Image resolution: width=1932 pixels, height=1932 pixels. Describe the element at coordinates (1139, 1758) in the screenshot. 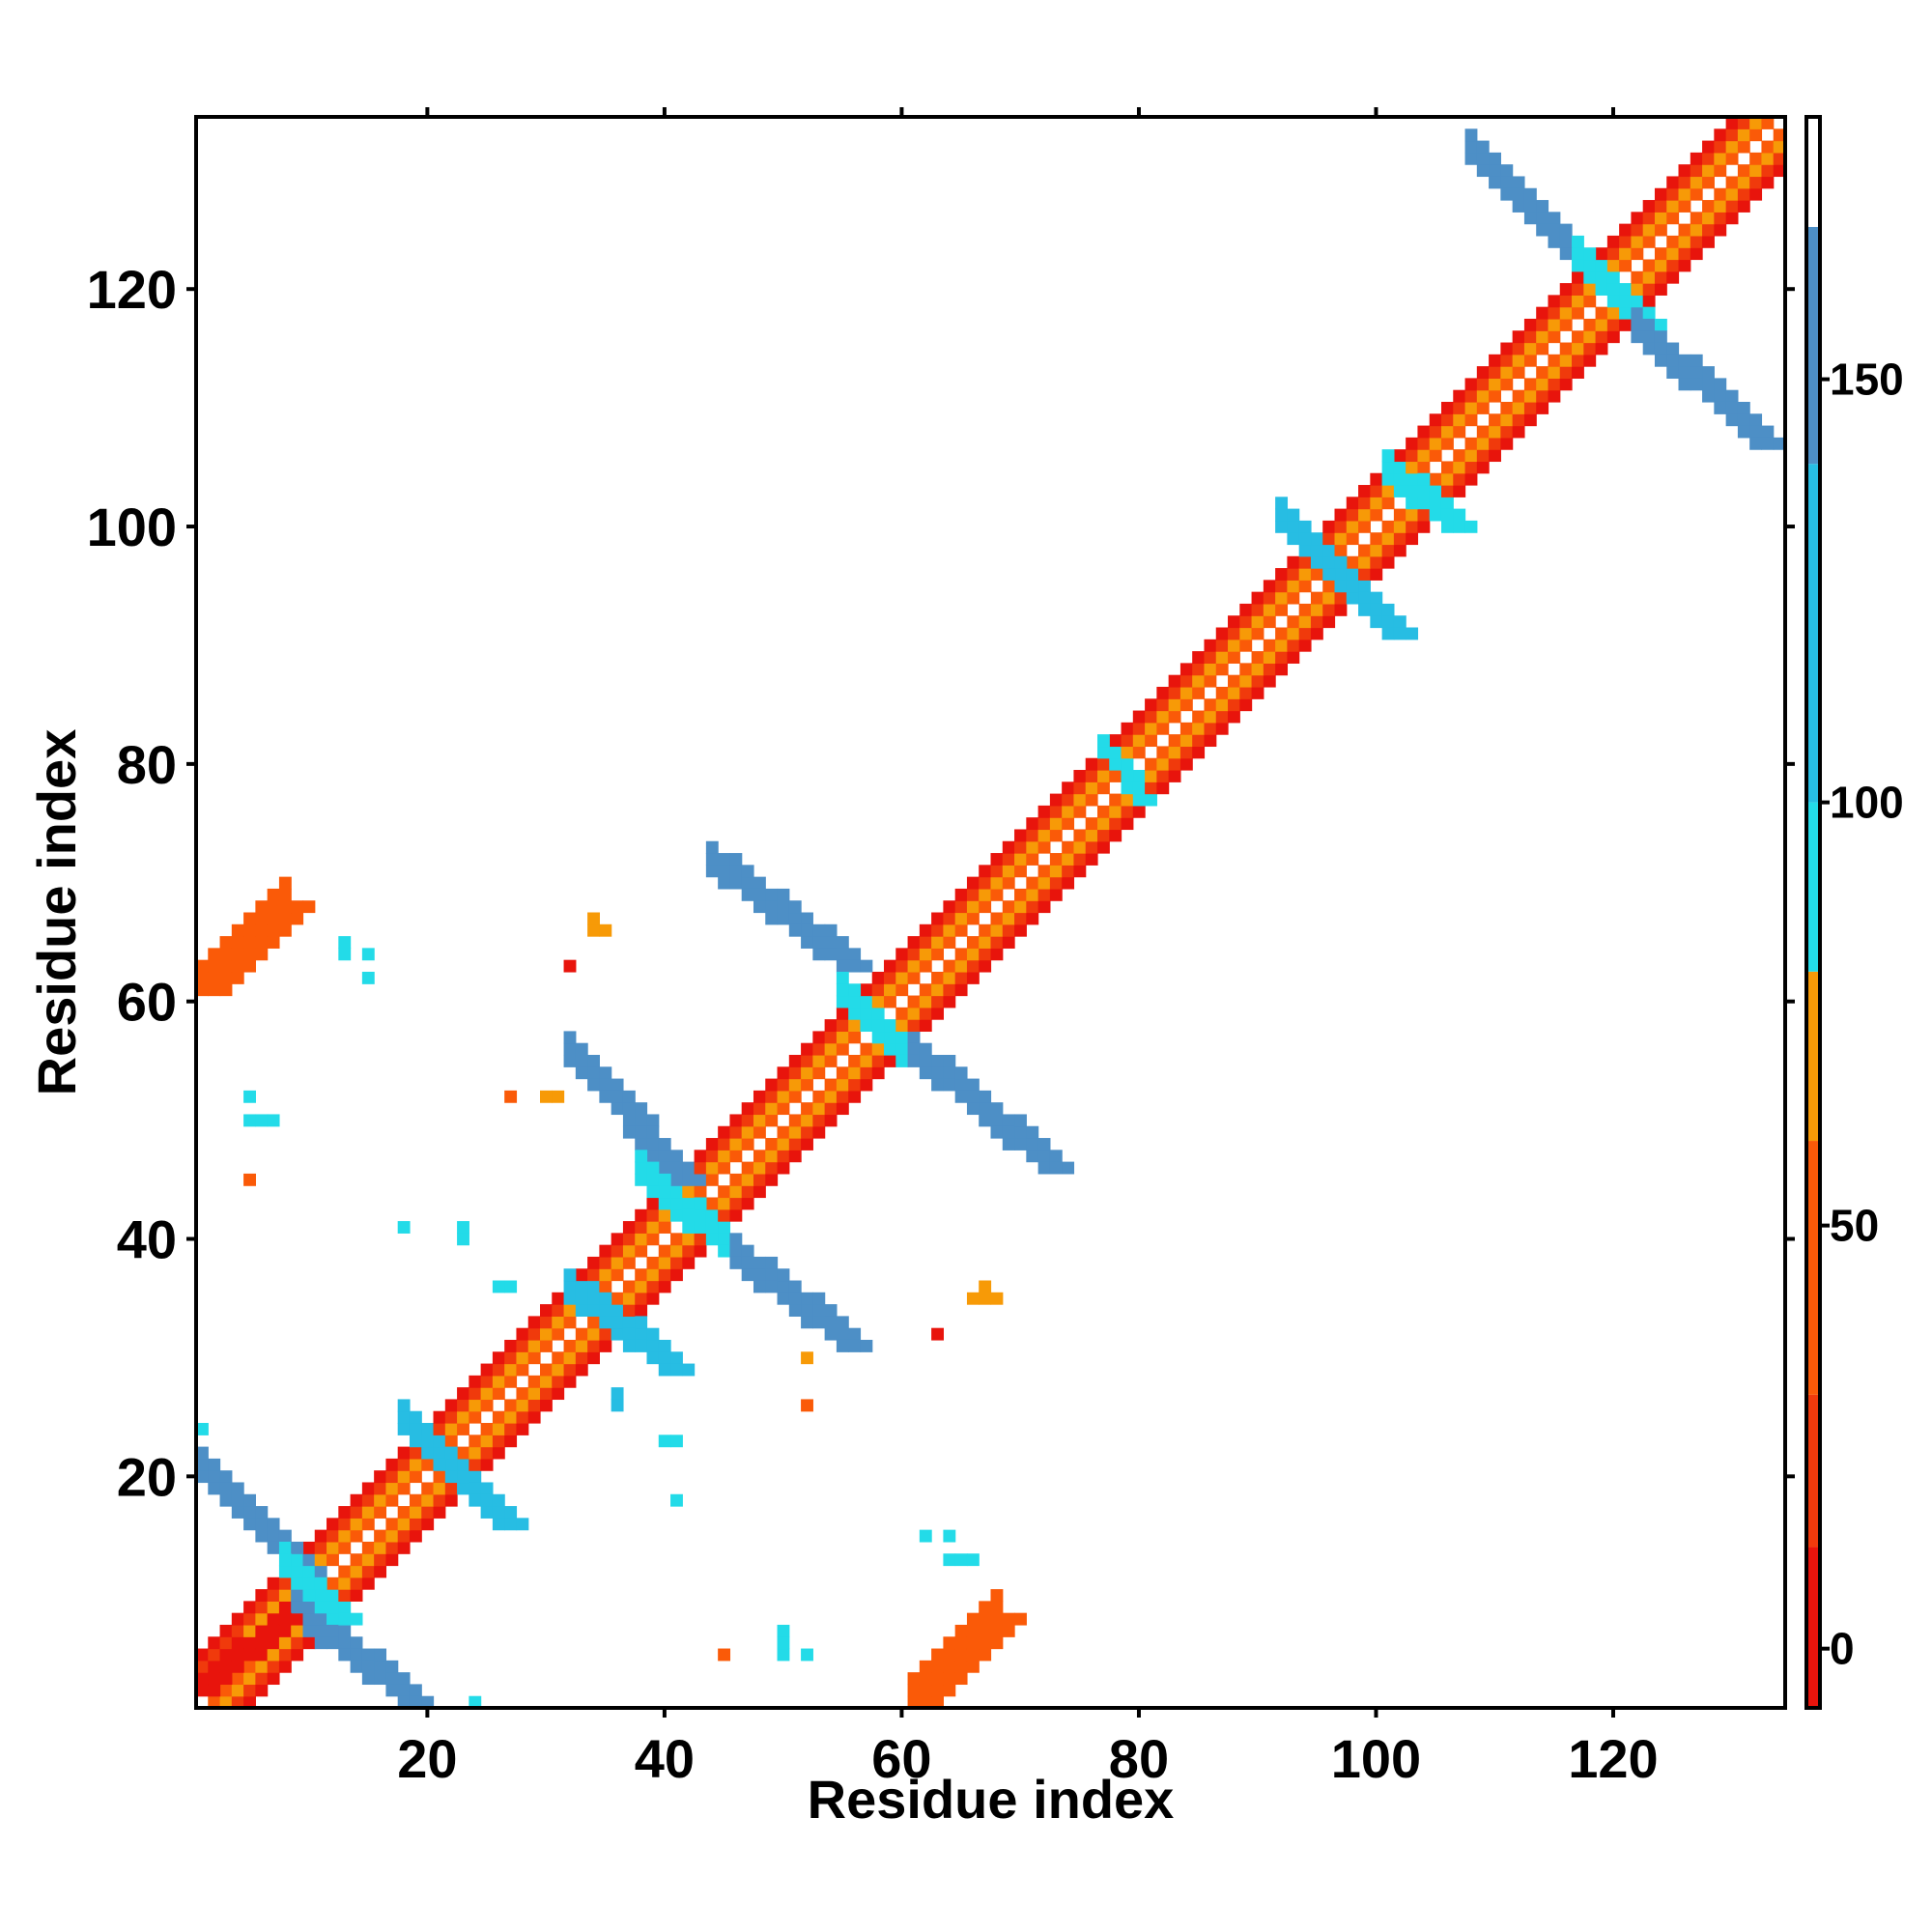

I see `x-tick-label: 80` at that location.